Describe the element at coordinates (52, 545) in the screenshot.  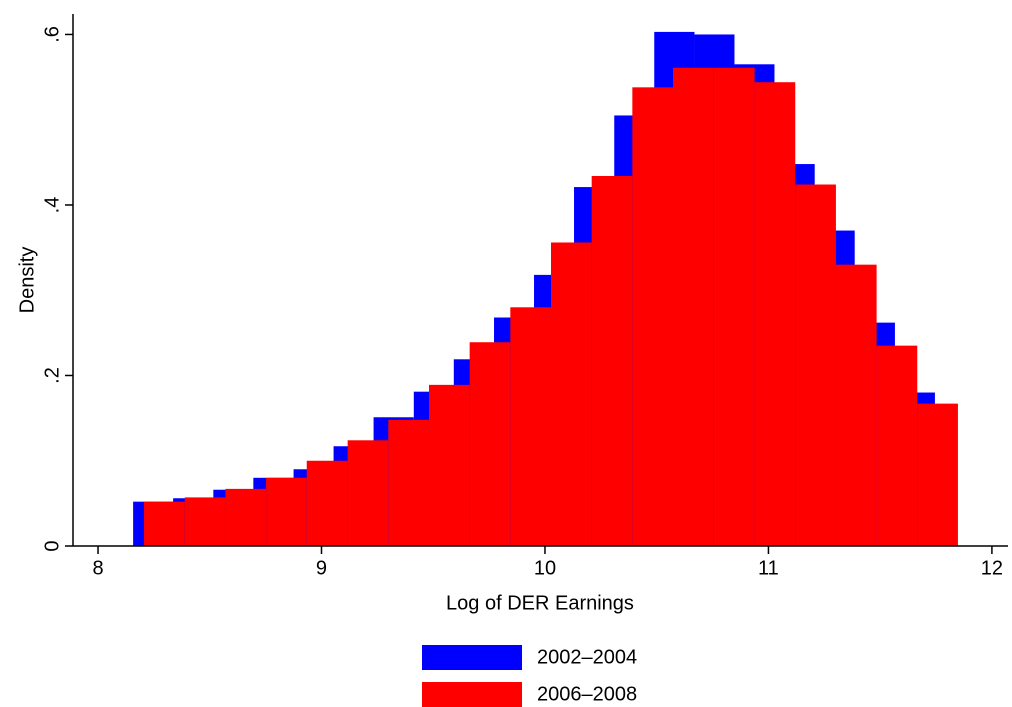
I see `y-tick-label: 0` at that location.